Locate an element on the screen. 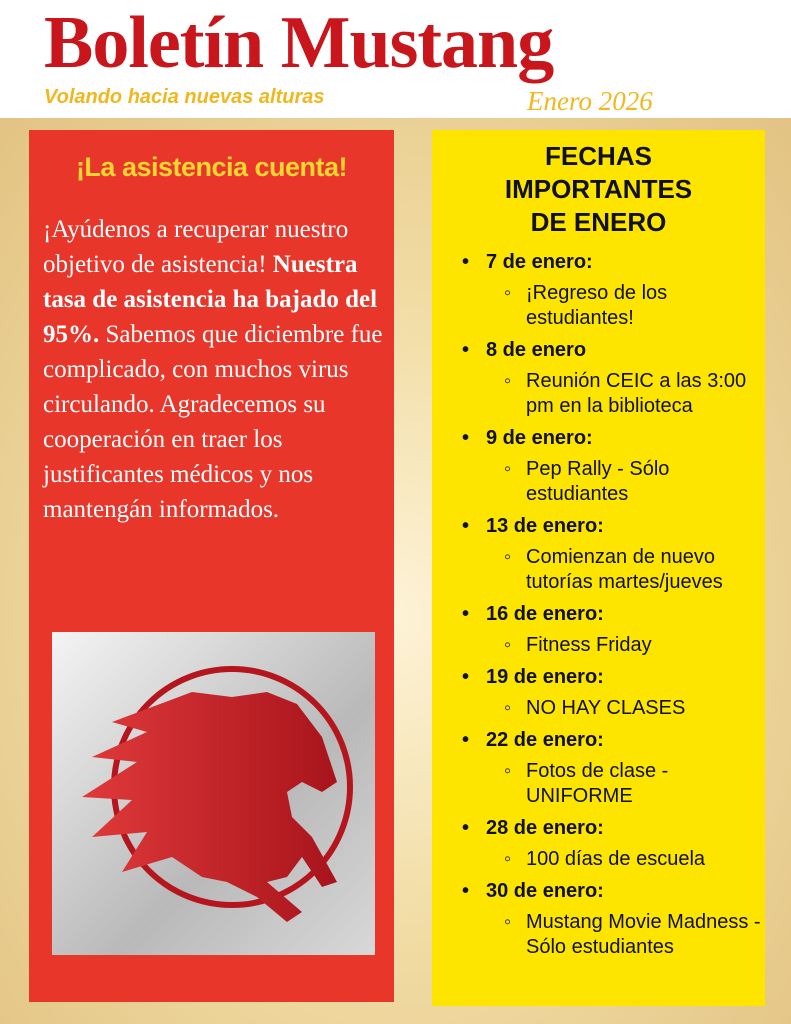 The image size is (791, 1024). event-date: 16 de enero: is located at coordinates (545, 614).